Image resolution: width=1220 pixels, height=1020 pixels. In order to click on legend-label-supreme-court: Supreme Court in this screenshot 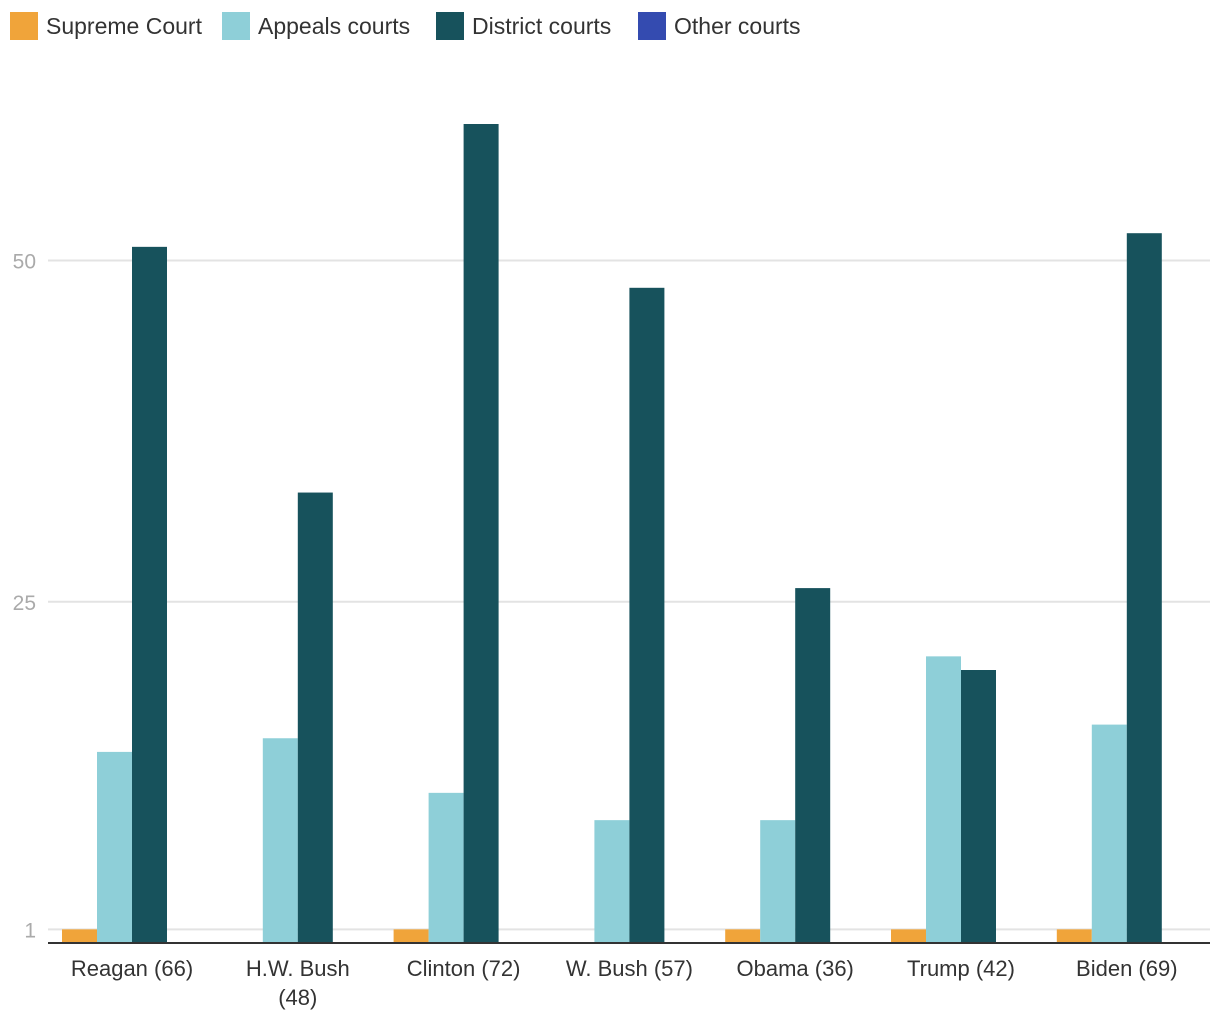, I will do `click(124, 26)`.